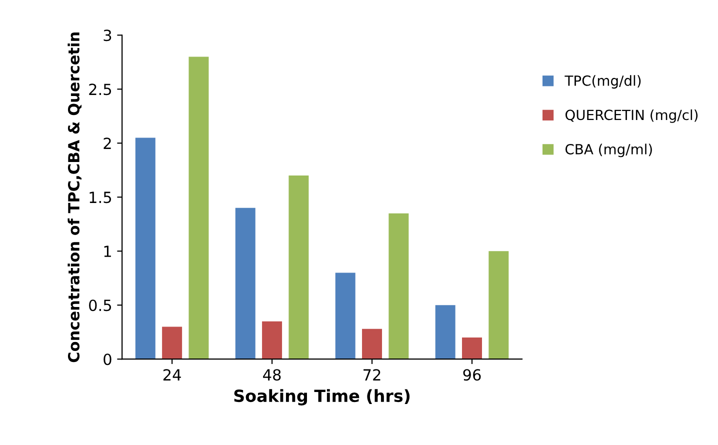 This screenshot has width=718, height=445. What do you see at coordinates (372, 374) in the screenshot?
I see `x-tick-label: 72` at bounding box center [372, 374].